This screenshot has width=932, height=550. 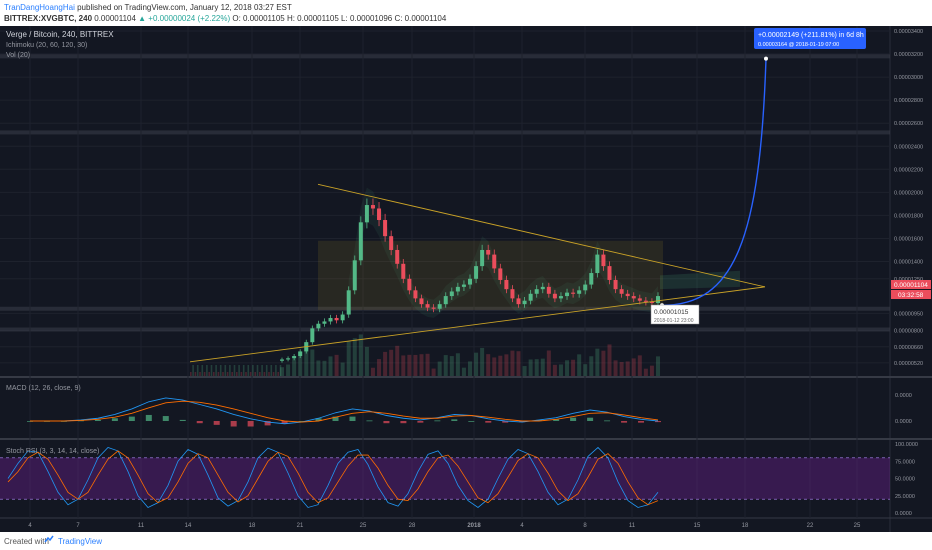 I want to click on last-price-tag, so click(x=911, y=284).